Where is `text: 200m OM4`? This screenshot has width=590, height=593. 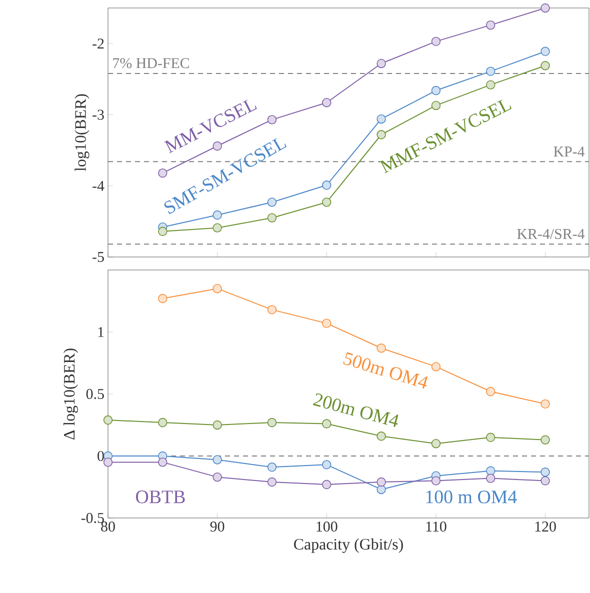
text: 200m OM4 is located at coordinates (355, 410).